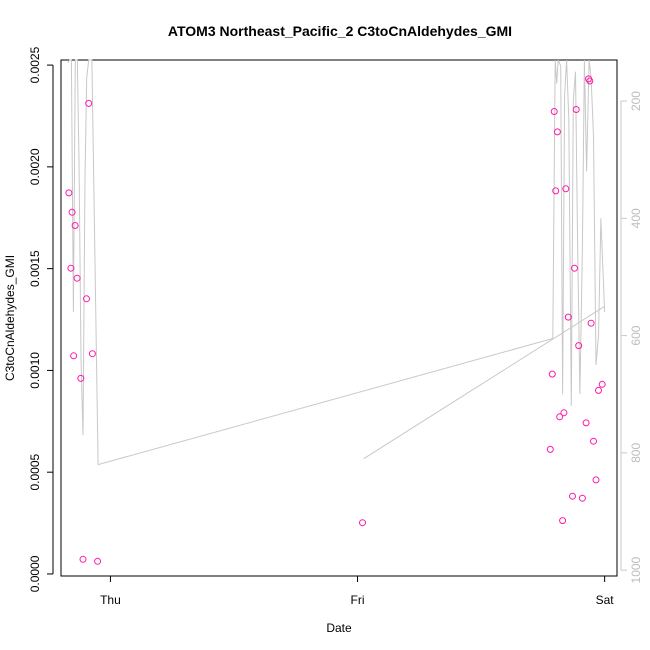  What do you see at coordinates (358, 600) in the screenshot?
I see `x-axis-tick-label: Fri` at bounding box center [358, 600].